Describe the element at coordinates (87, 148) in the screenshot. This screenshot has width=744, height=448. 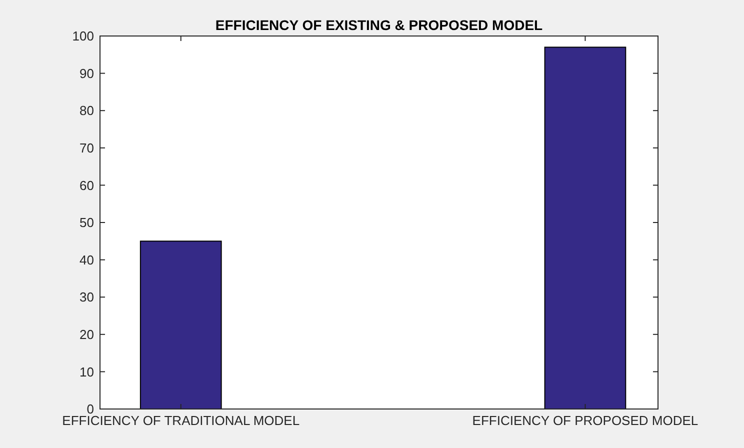
I see `y-tick-label: 70` at that location.